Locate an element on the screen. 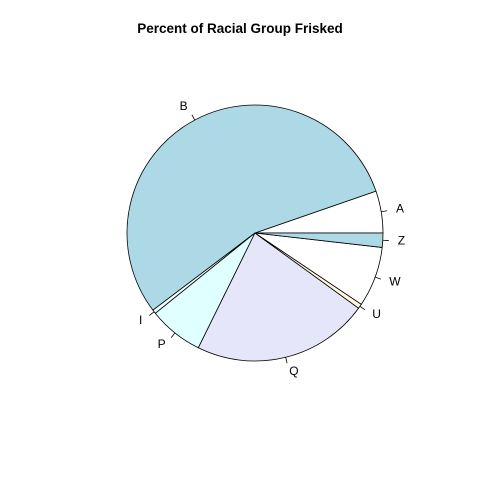 This screenshot has width=480, height=480. label-tick-b is located at coordinates (193, 117).